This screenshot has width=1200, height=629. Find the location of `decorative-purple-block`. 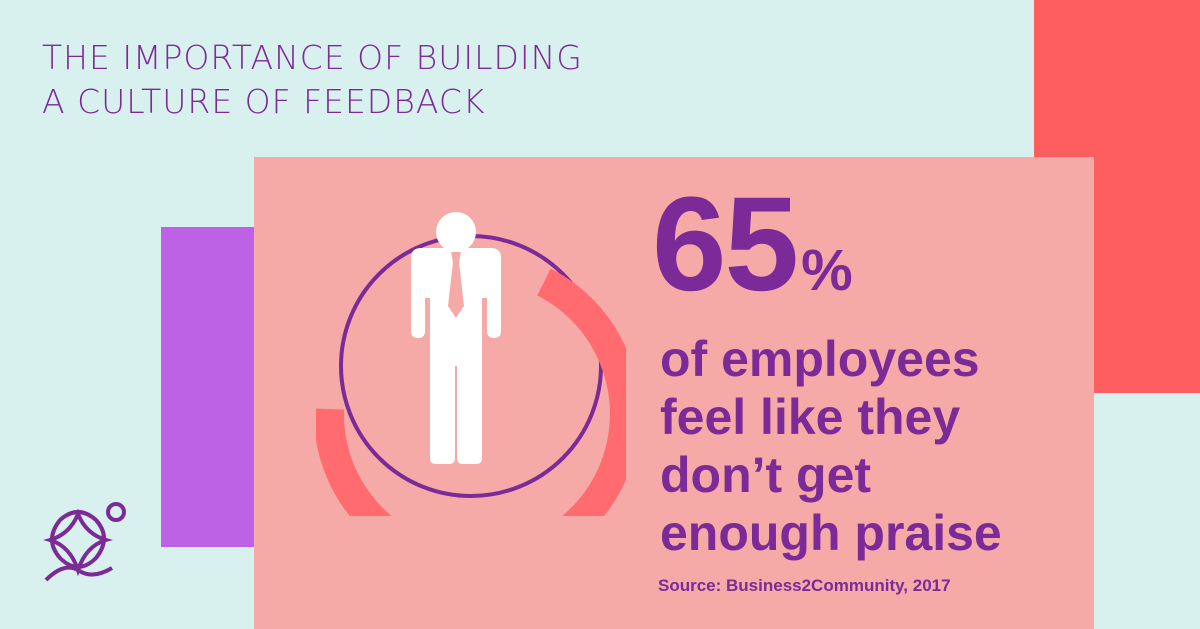

decorative-purple-block is located at coordinates (209, 387).